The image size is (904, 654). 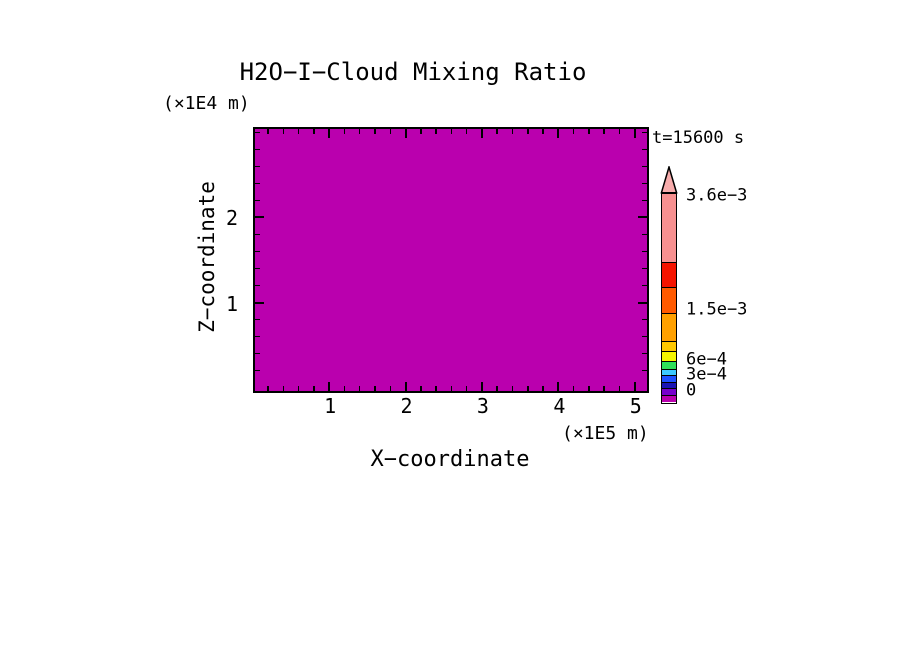 I want to click on x-axis-title: X−coordinate, so click(x=450, y=459).